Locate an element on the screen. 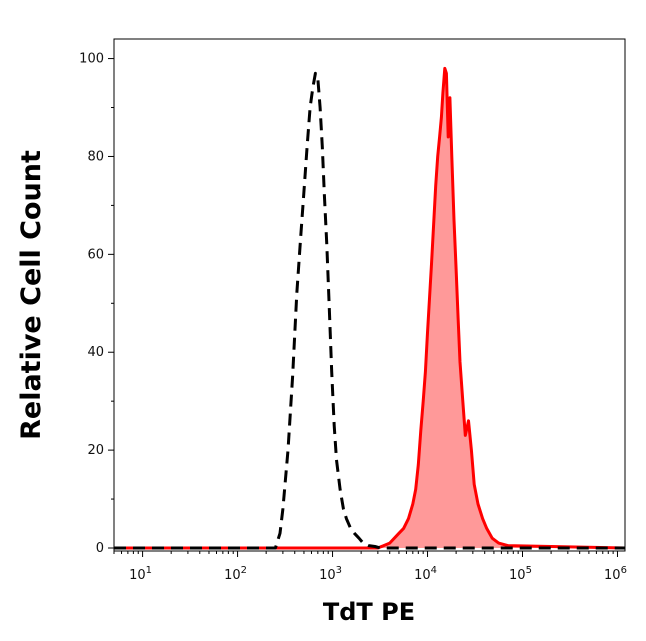  x-tick-label: 10⁶ is located at coordinates (615, 574).